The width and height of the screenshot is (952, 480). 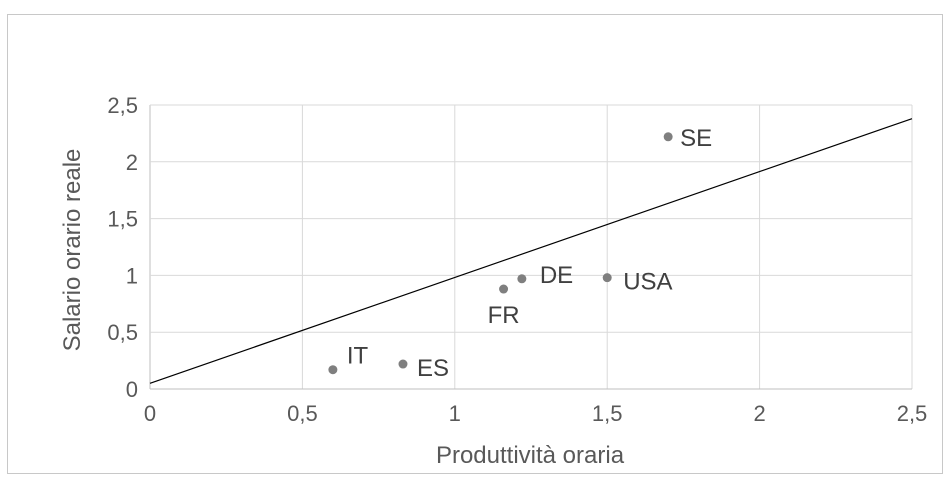 What do you see at coordinates (333, 370) in the screenshot?
I see `data-point-it` at bounding box center [333, 370].